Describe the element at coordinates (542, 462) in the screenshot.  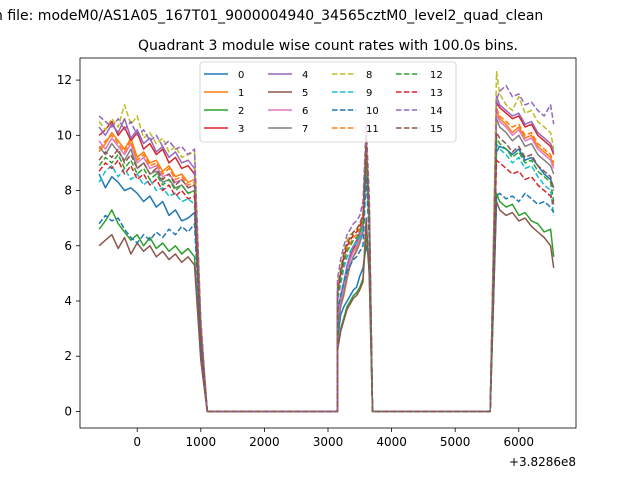
I see `x-offset-label: +3.8286e8` at that location.